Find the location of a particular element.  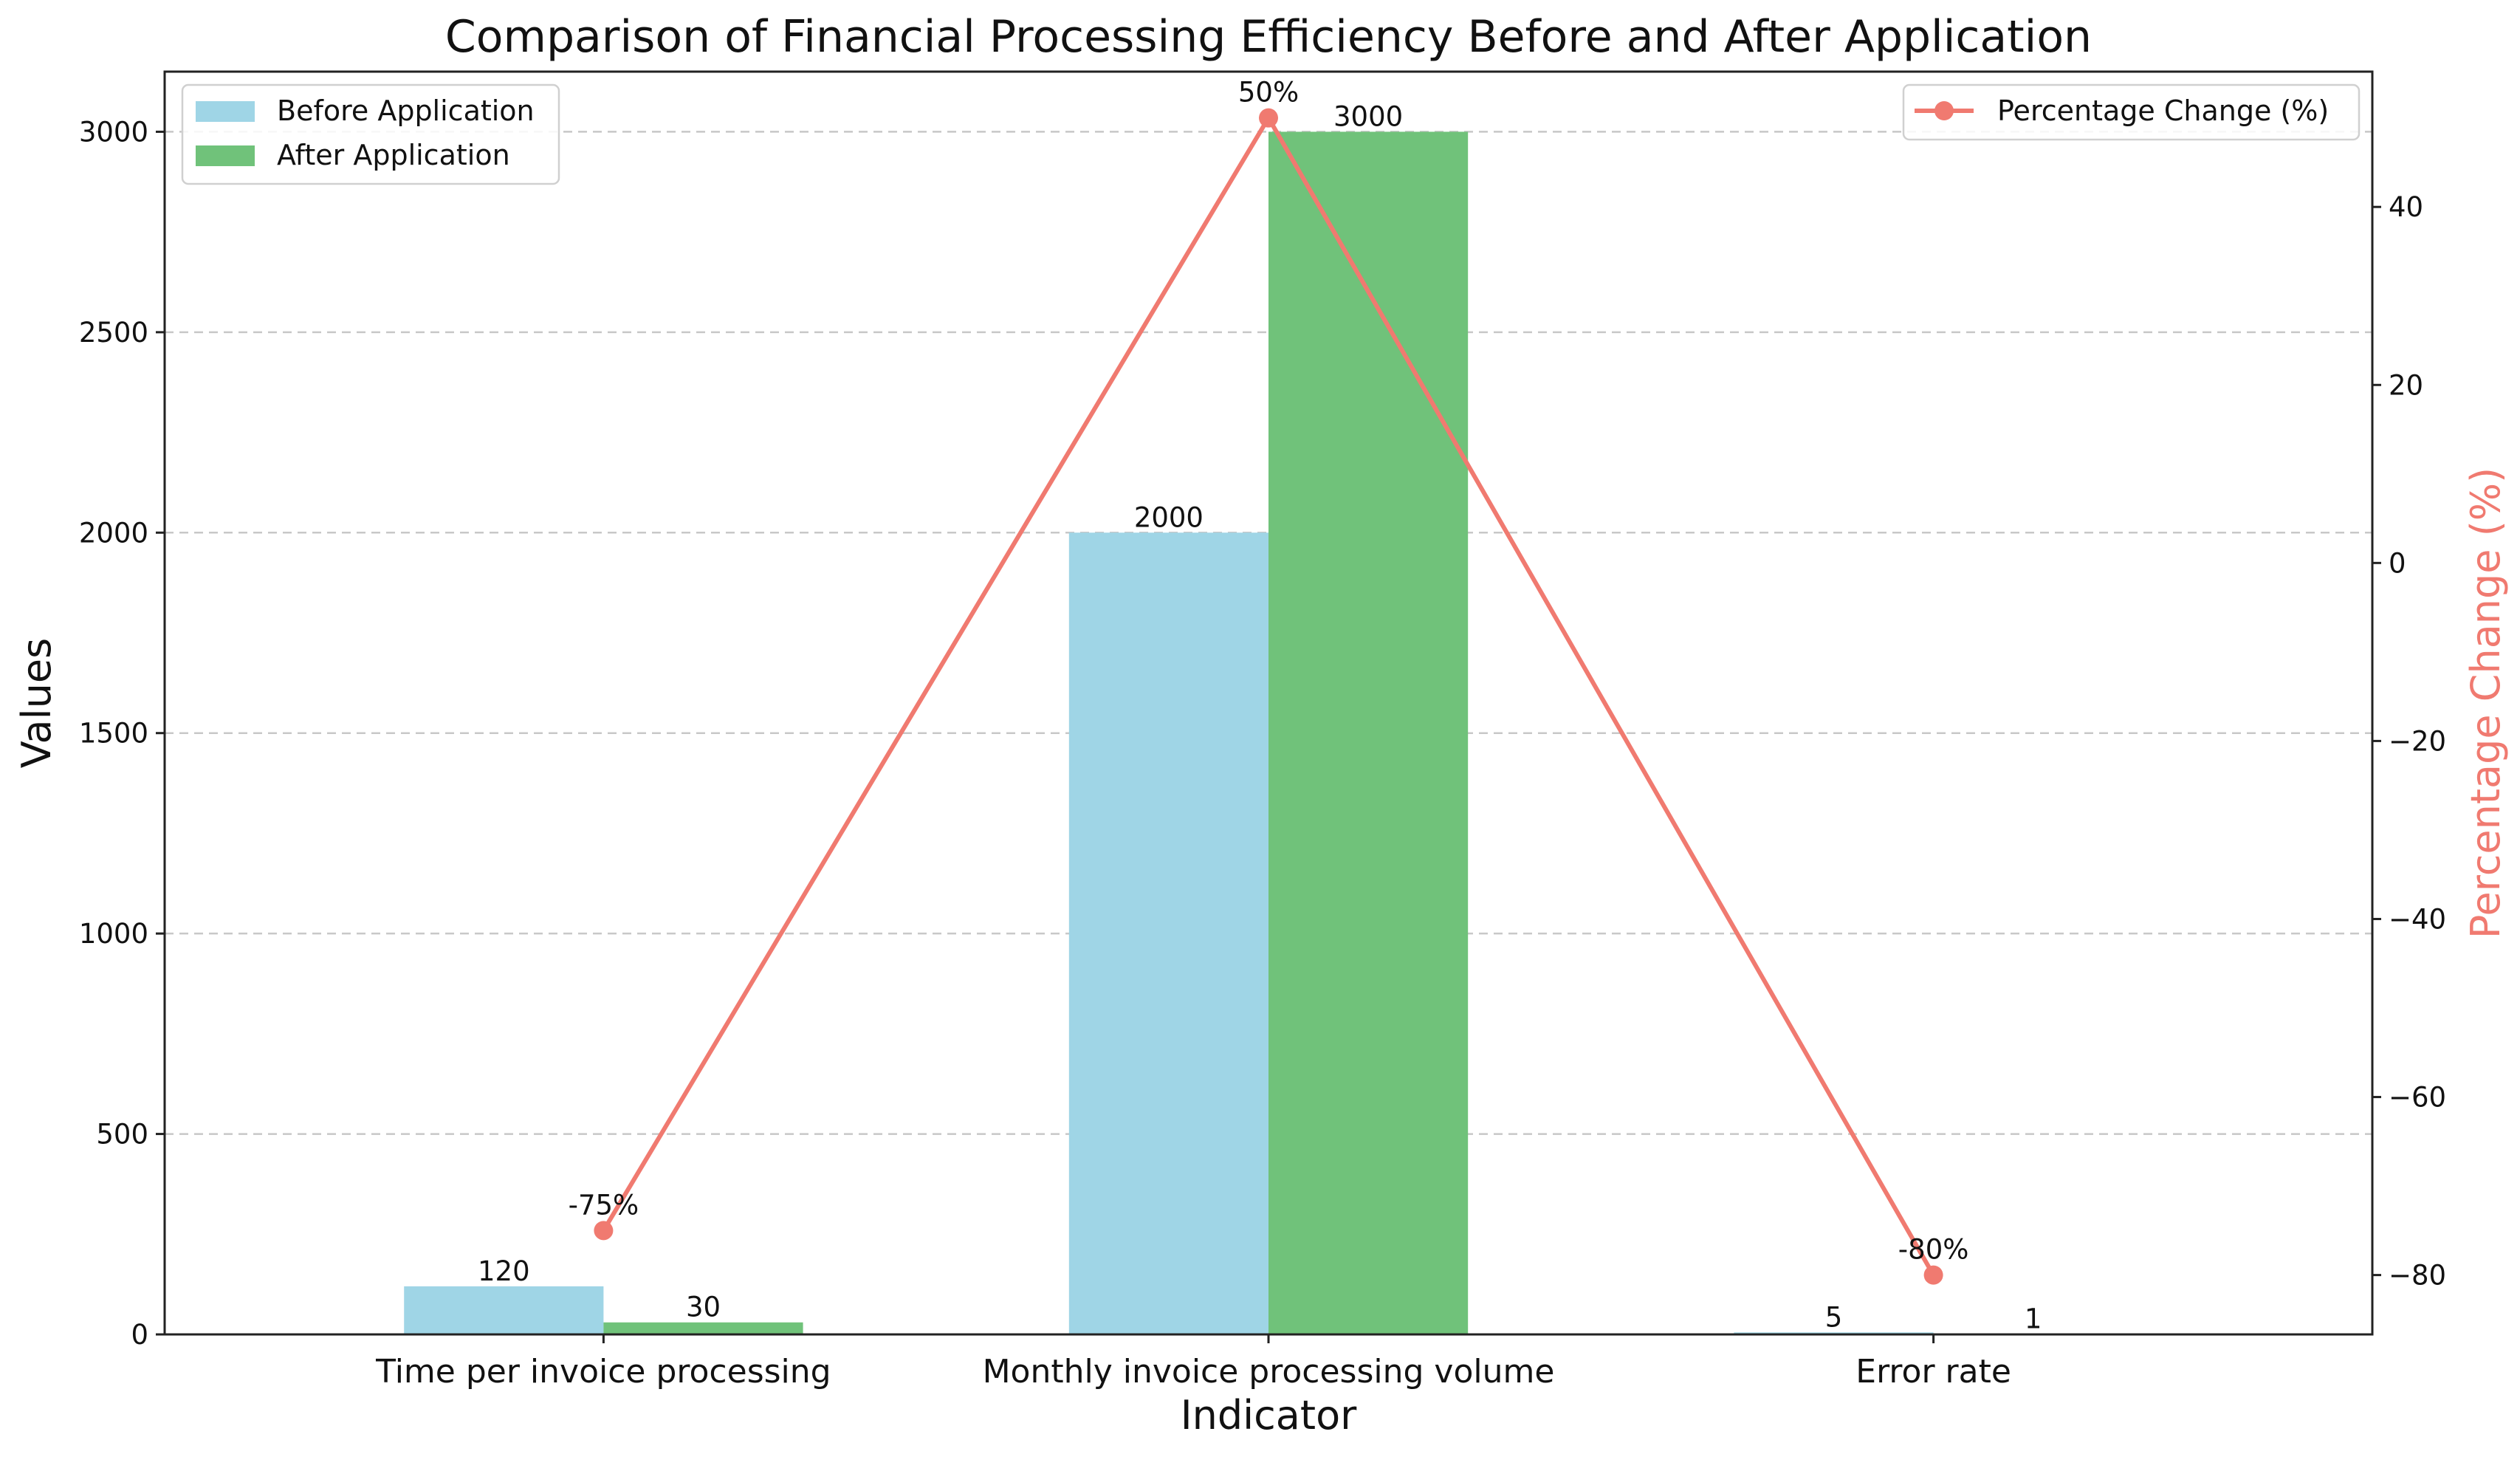

x-tick-label: Monthly invoice processing volume is located at coordinates (1269, 1372).